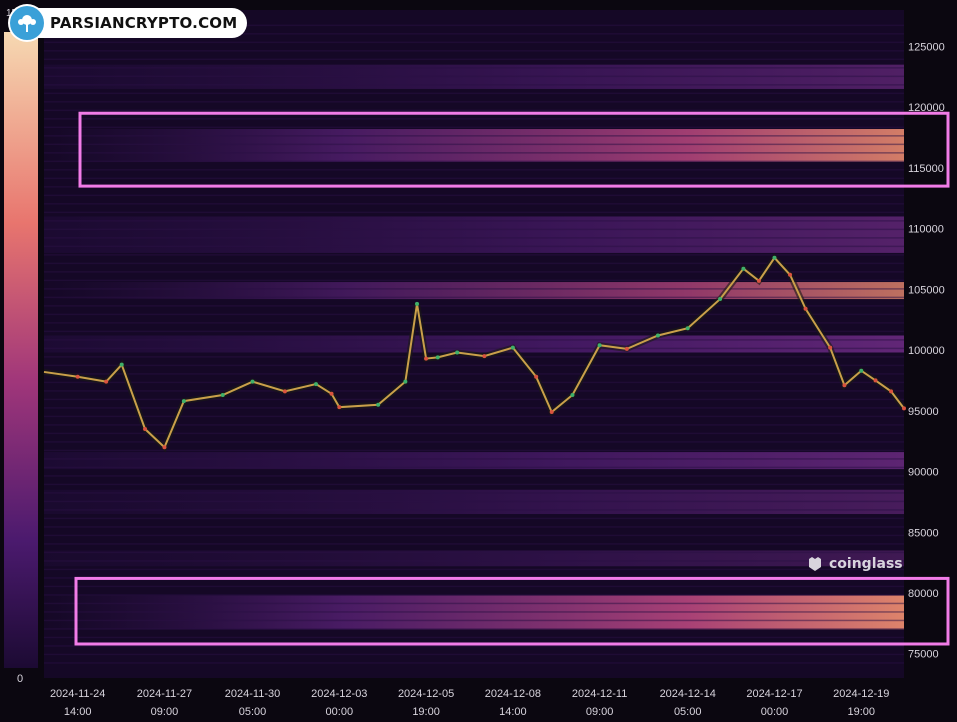 This screenshot has width=957, height=722. Describe the element at coordinates (926, 47) in the screenshot. I see `y-tick-label: 125000` at that location.